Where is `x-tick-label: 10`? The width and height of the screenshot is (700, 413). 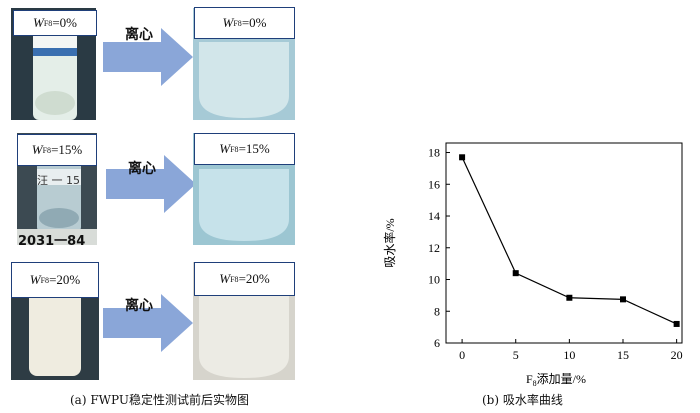 x-tick-label: 10 is located at coordinates (569, 355).